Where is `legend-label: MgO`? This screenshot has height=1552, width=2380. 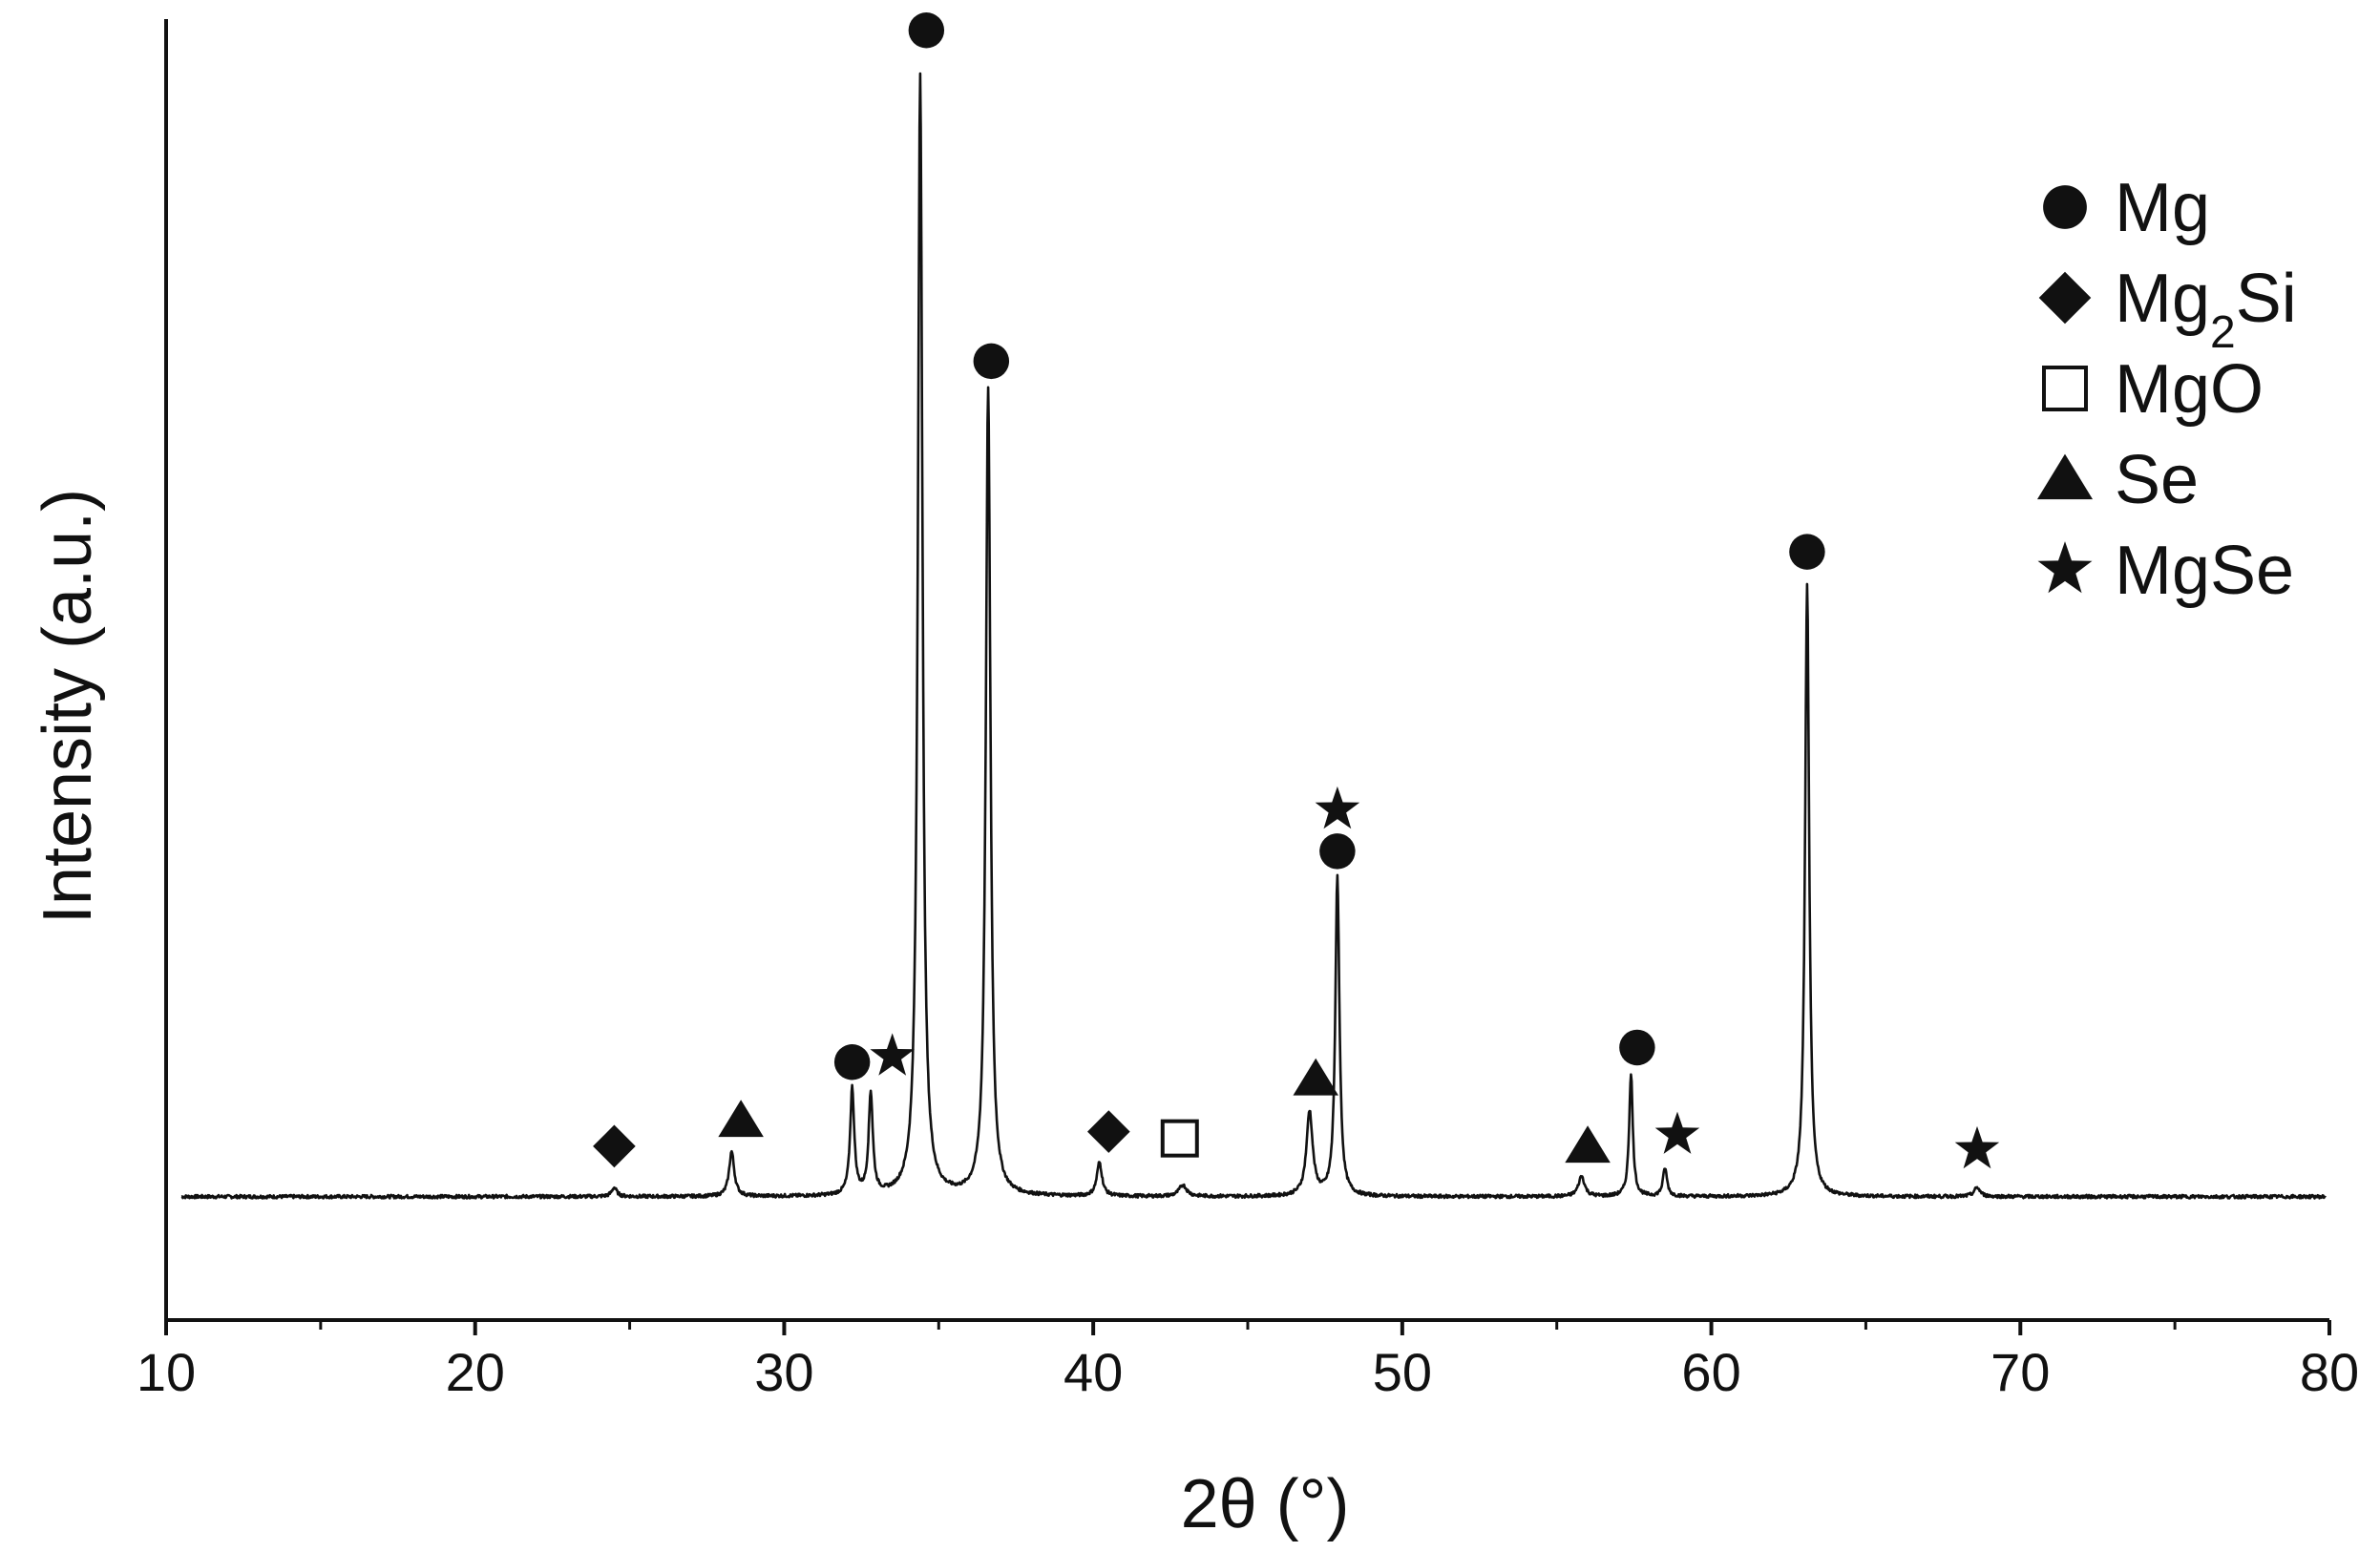 legend-label: MgO is located at coordinates (2189, 389).